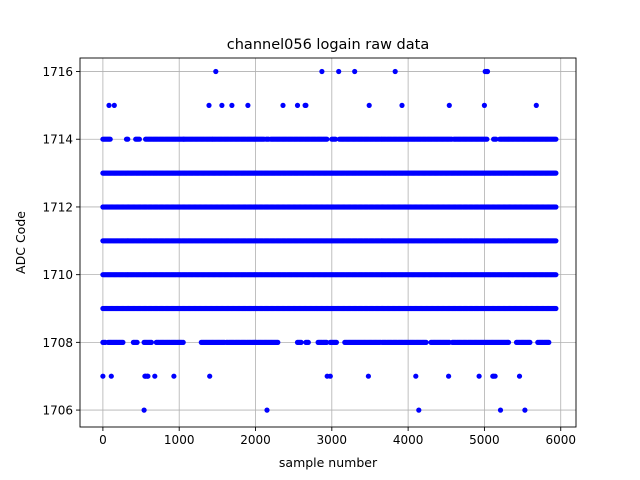  What do you see at coordinates (57, 140) in the screenshot?
I see `y-tick-label: 1714` at bounding box center [57, 140].